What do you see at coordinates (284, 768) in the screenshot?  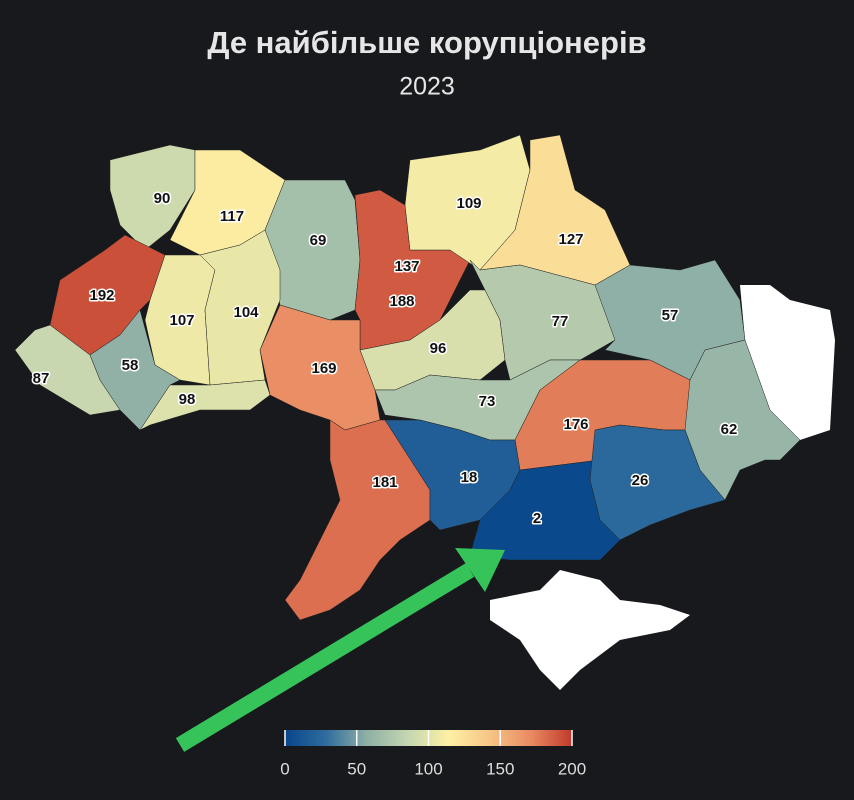 I see `colorbar-tick-label: 0` at bounding box center [284, 768].